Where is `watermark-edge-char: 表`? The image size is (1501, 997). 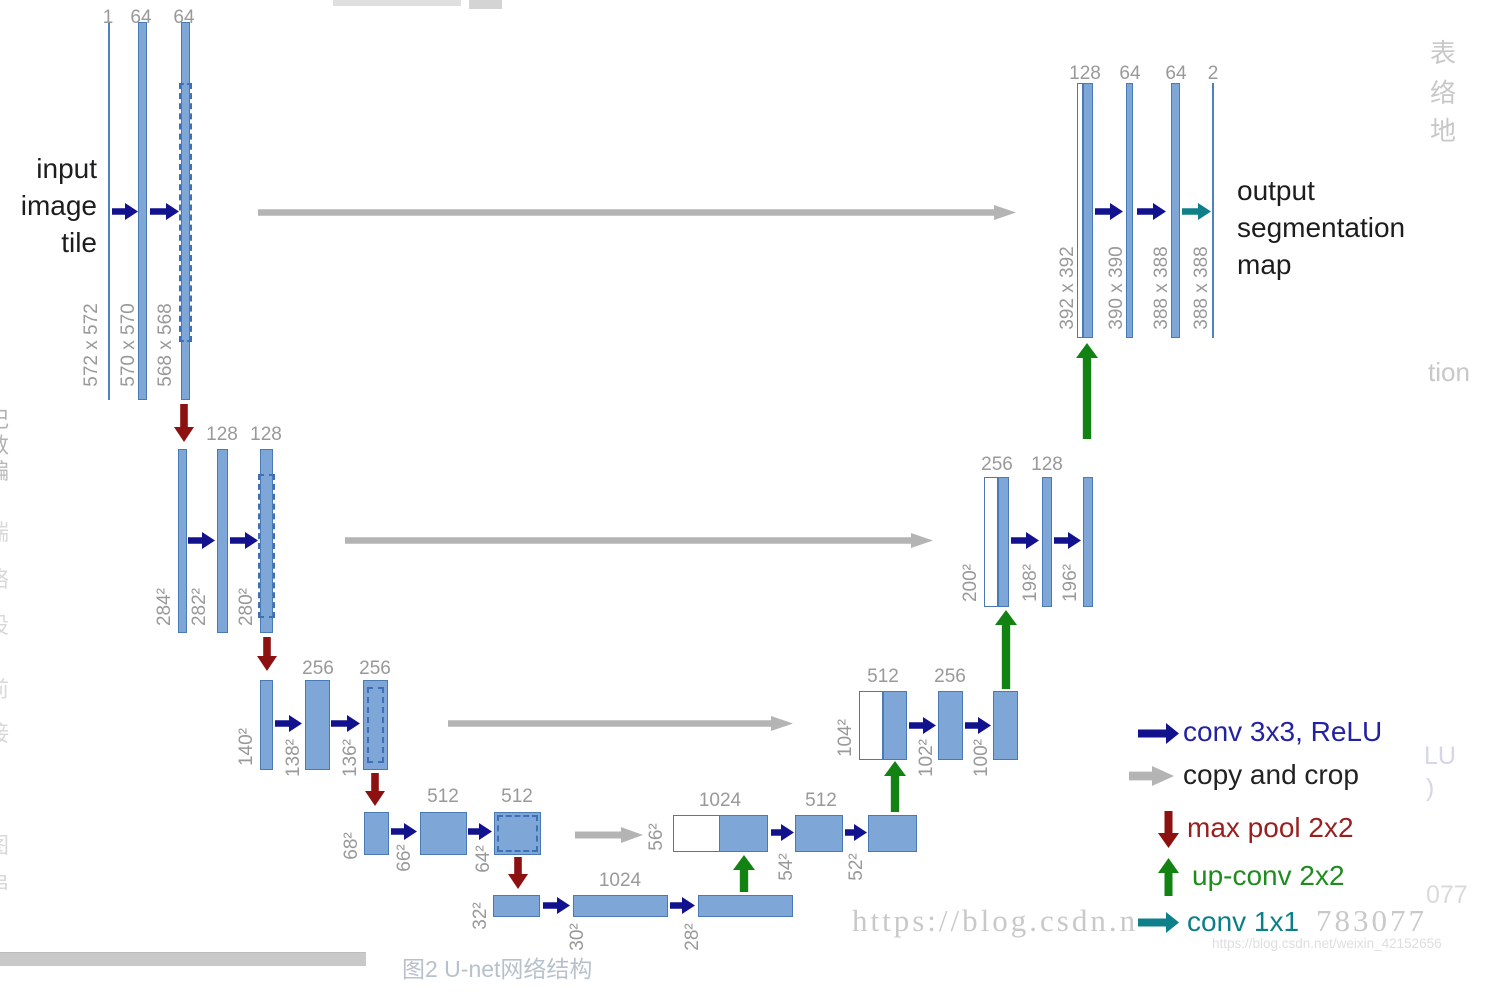 watermark-edge-char: 表 is located at coordinates (1443, 53).